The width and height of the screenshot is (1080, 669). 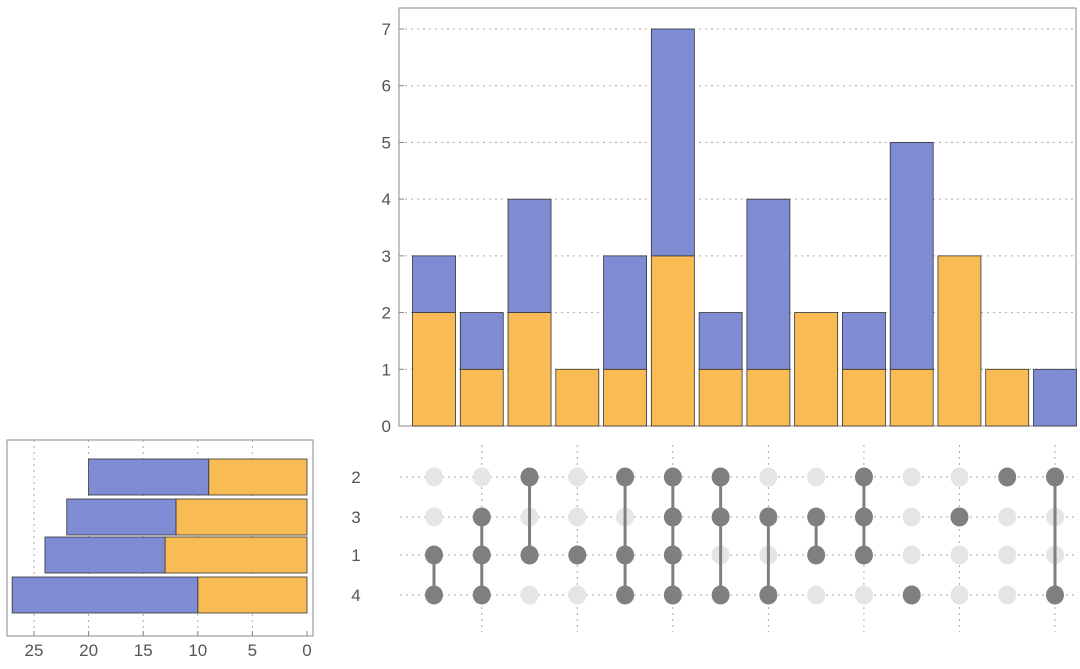 I want to click on x-tick-label: 25, so click(x=34, y=650).